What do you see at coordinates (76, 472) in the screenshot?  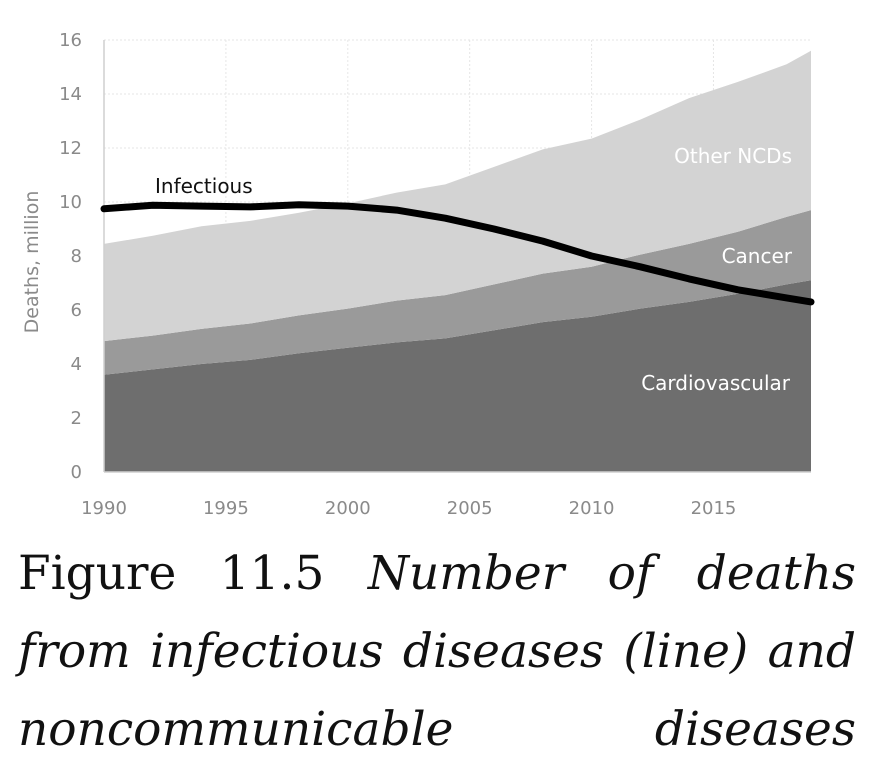 I see `y-tick-label: 0` at bounding box center [76, 472].